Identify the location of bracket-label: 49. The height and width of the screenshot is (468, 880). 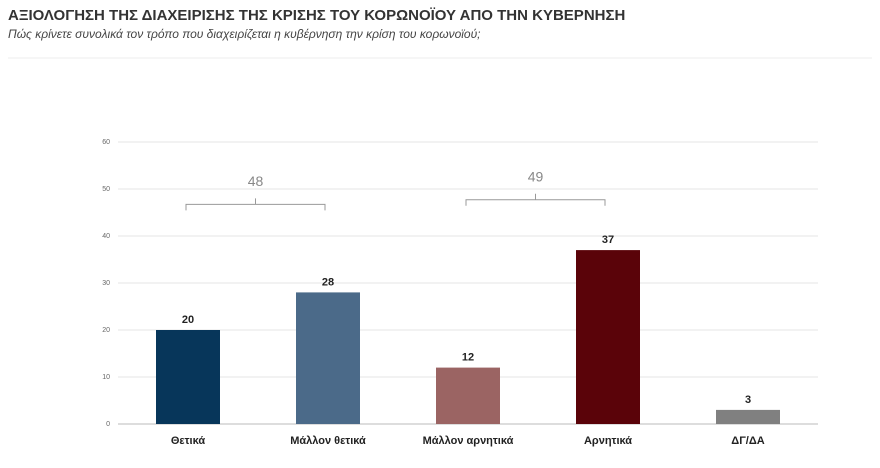
(536, 176).